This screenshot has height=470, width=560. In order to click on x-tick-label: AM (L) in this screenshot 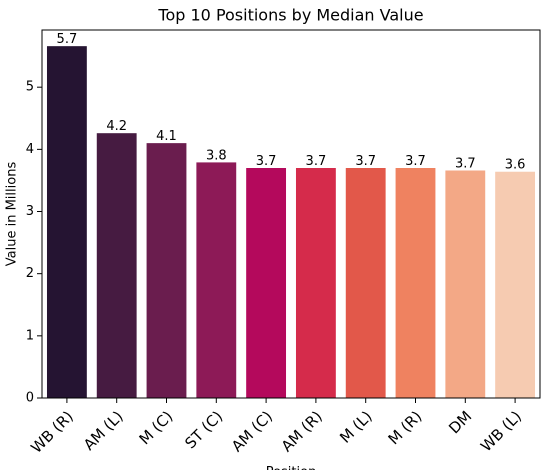, I will do `click(103, 430)`.